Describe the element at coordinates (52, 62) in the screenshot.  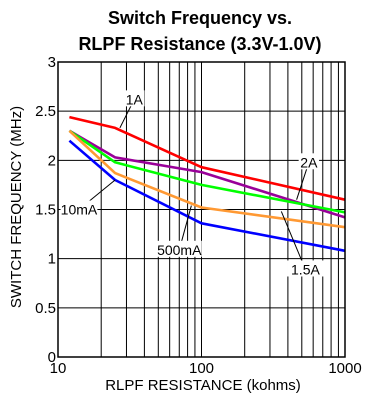
I see `y-tick-label: 3` at that location.